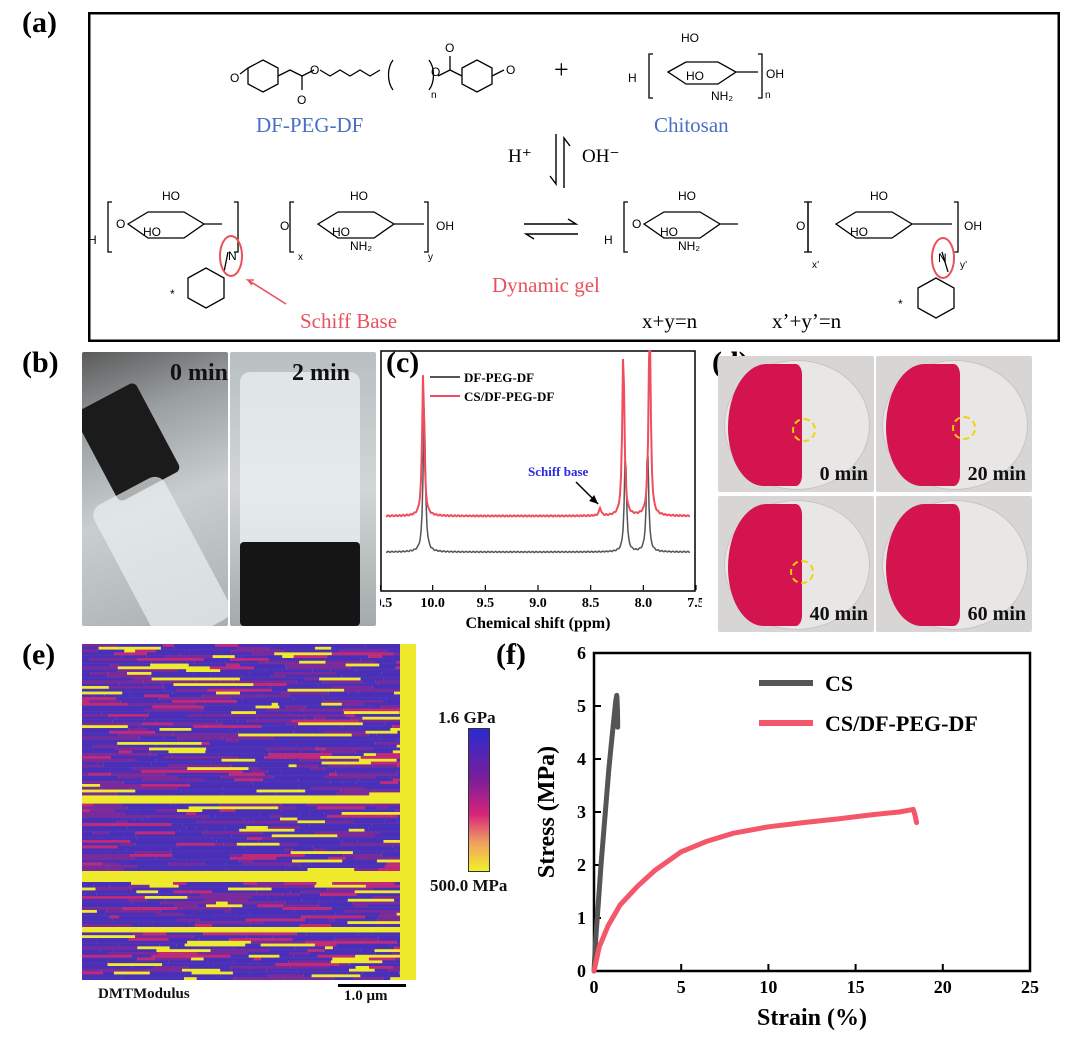 The height and width of the screenshot is (1058, 1080). What do you see at coordinates (499, 377) in the screenshot?
I see `legend-label-0: DF-PEG-DF` at bounding box center [499, 377].